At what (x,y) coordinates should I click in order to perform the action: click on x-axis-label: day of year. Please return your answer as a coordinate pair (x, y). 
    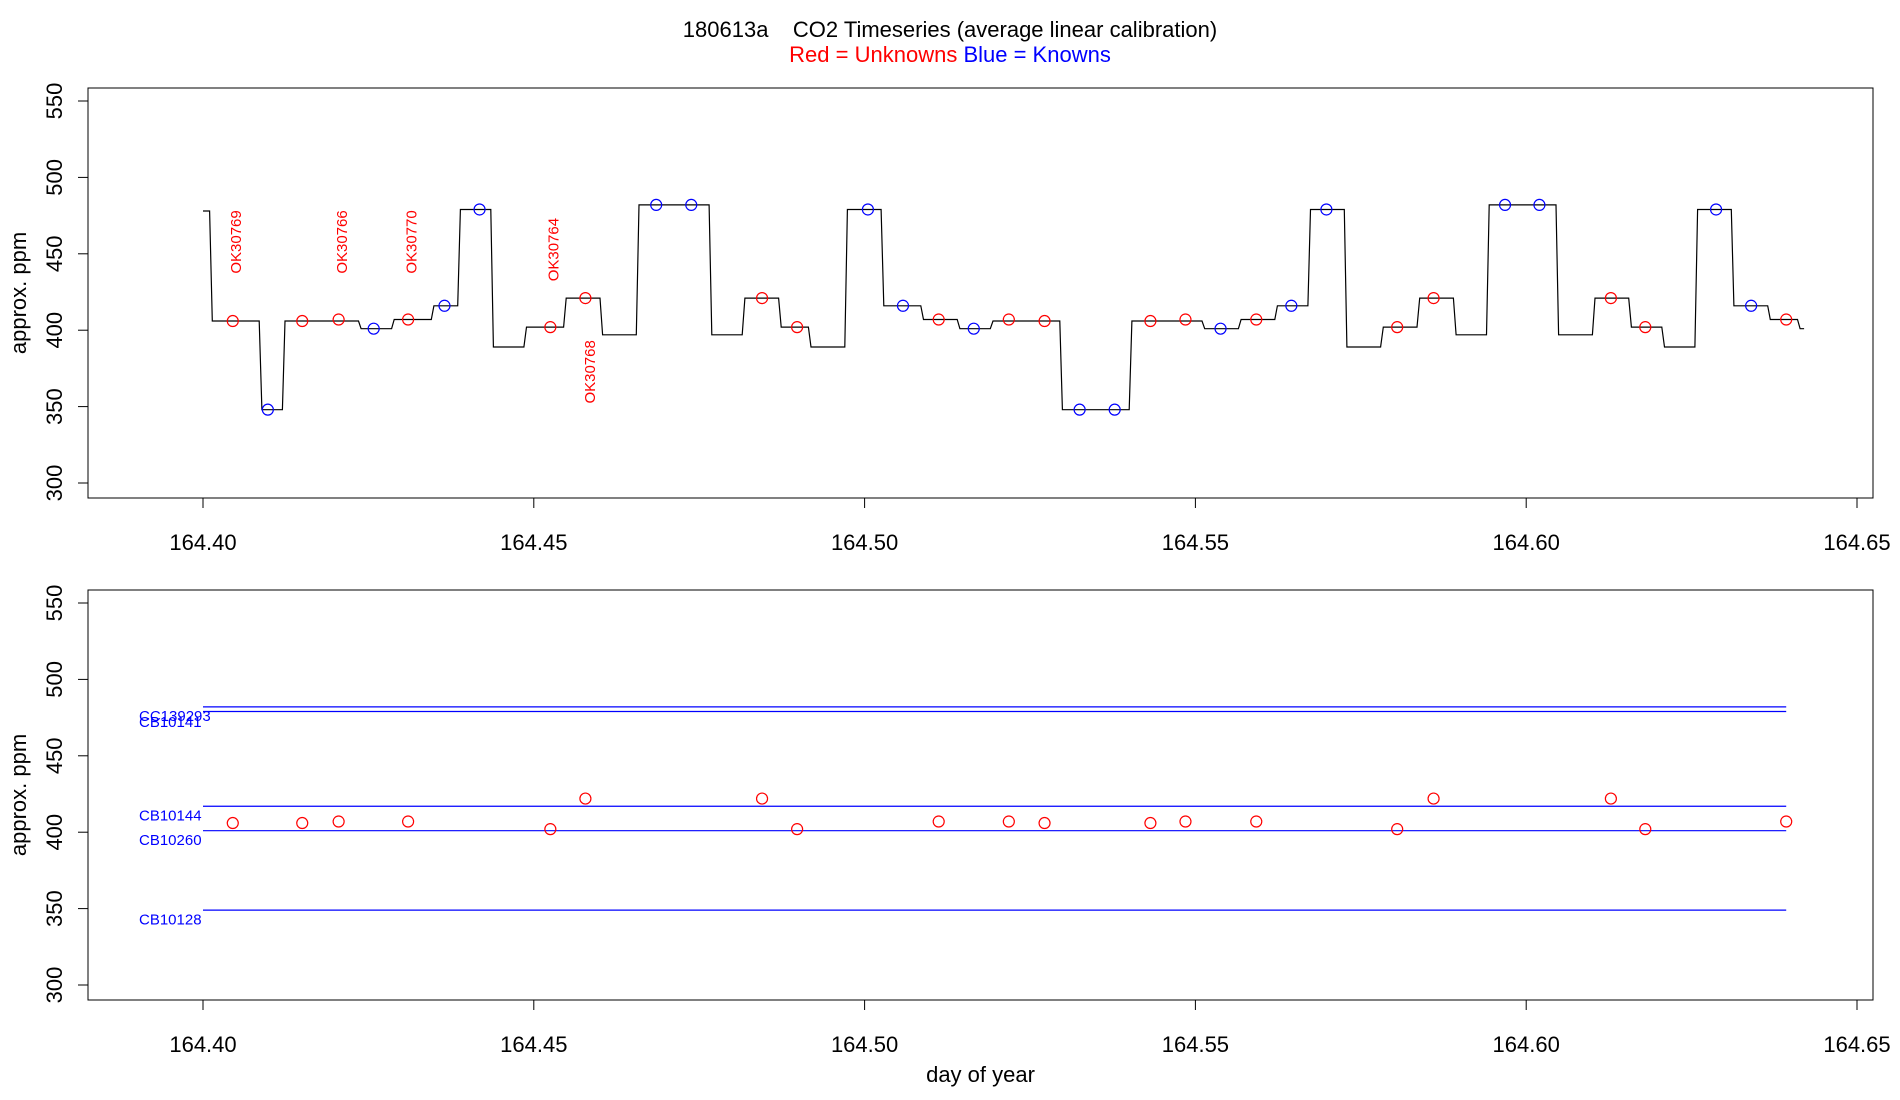
    Looking at the image, I should click on (980, 1074).